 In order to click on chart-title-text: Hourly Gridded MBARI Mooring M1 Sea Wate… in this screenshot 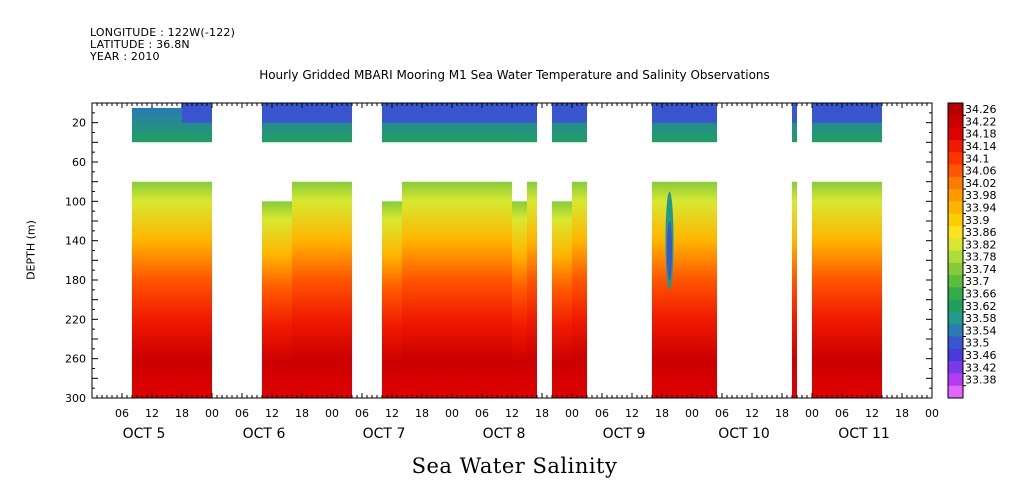, I will do `click(514, 75)`.